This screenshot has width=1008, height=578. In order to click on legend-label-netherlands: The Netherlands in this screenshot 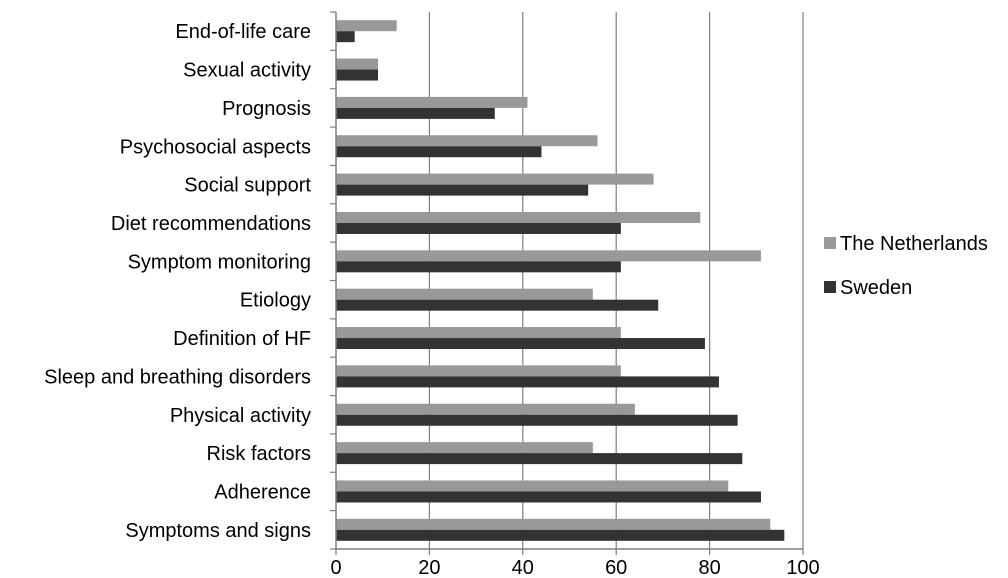, I will do `click(914, 244)`.